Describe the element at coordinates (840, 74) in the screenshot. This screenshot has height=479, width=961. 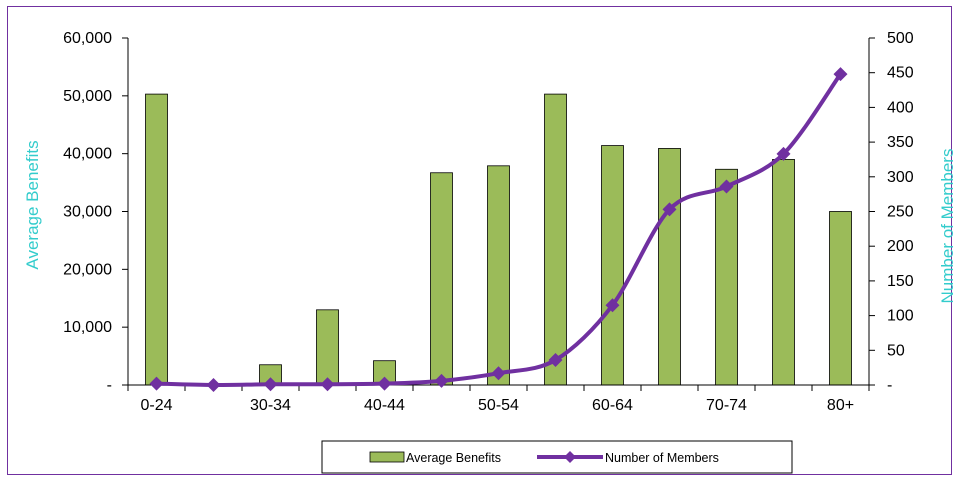
I see `point-80+` at that location.